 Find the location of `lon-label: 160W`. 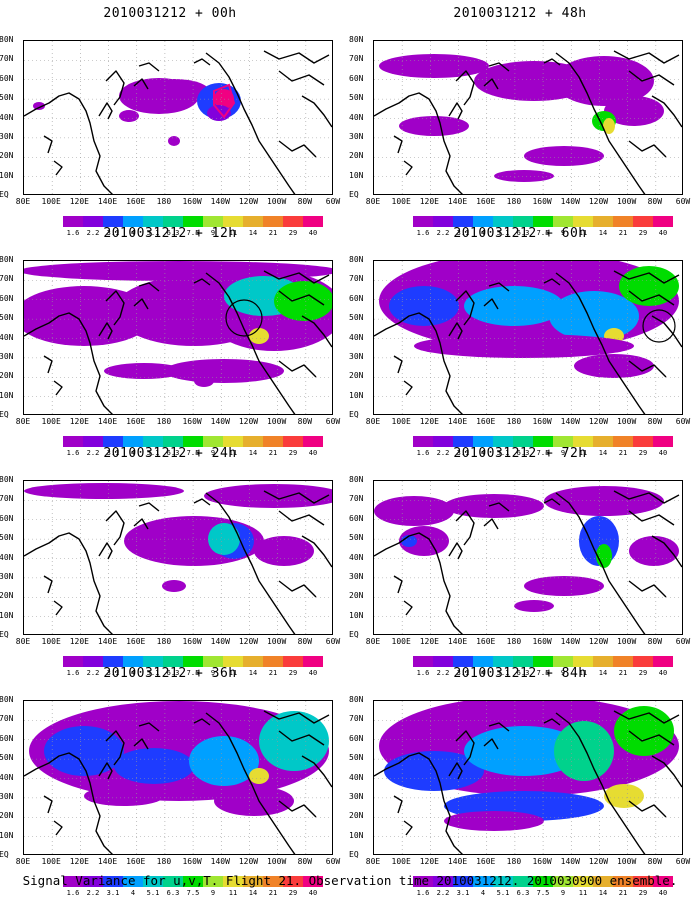

lon-label: 160W is located at coordinates (192, 201).